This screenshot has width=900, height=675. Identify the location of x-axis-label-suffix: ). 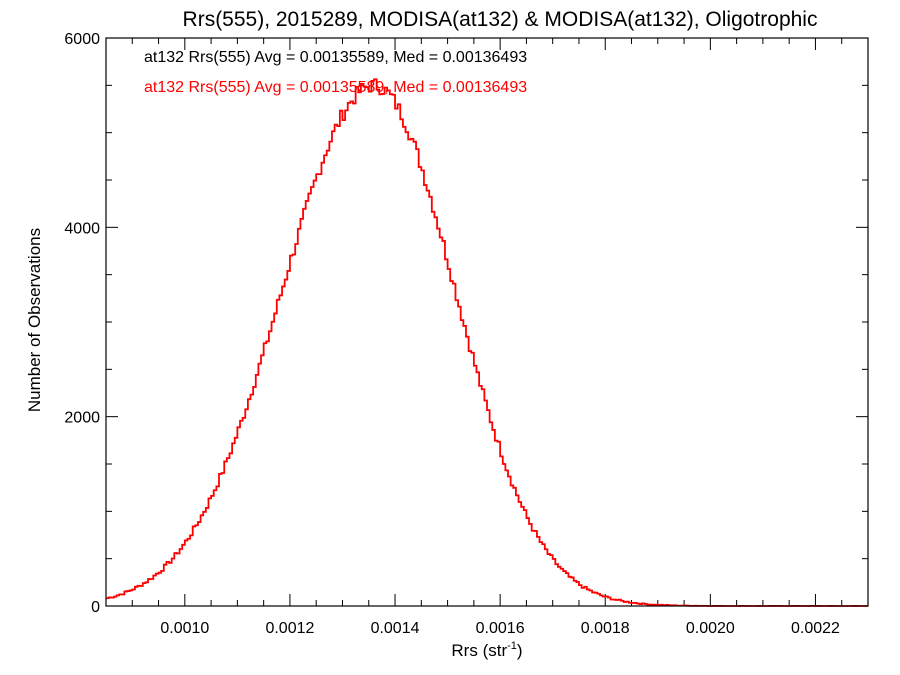
(520, 650).